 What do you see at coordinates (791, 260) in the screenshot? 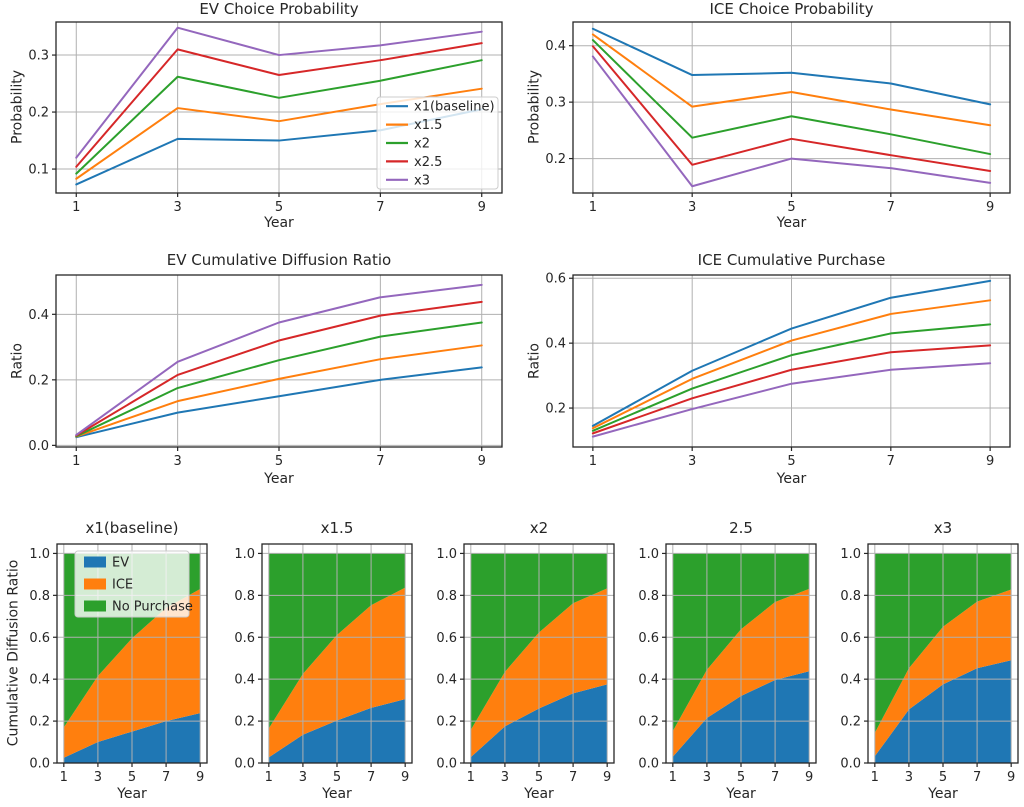
I see `chart-title-ice-cumulative: ICE Cumulative Purchase` at bounding box center [791, 260].